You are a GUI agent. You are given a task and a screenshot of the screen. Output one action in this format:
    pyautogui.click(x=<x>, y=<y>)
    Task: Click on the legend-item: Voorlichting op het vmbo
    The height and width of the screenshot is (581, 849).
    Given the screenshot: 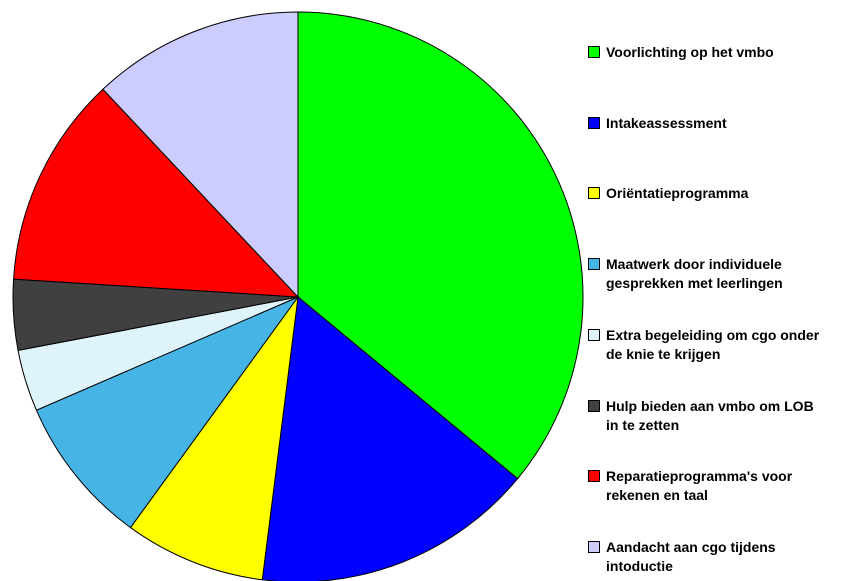 What is the action you would take?
    pyautogui.click(x=708, y=52)
    